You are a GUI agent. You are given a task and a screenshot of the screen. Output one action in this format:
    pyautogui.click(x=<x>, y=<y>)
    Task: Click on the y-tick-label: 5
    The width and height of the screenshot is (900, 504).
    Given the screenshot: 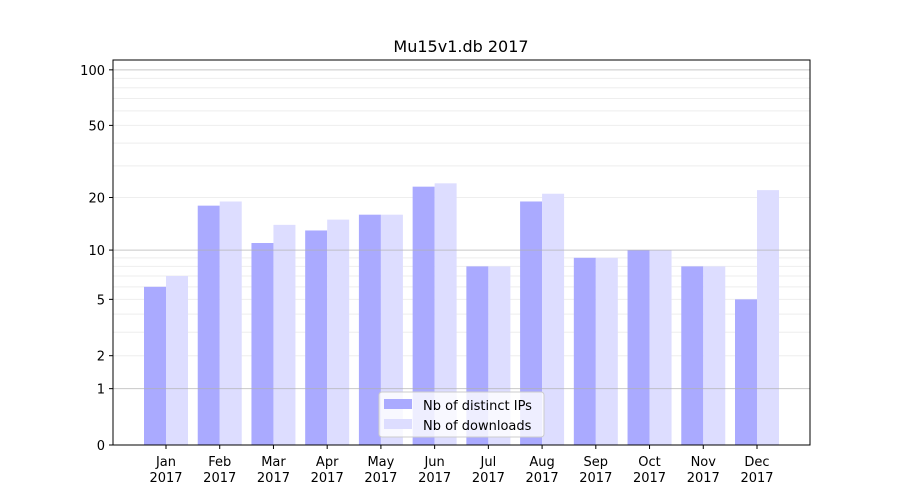 What is the action you would take?
    pyautogui.click(x=101, y=300)
    